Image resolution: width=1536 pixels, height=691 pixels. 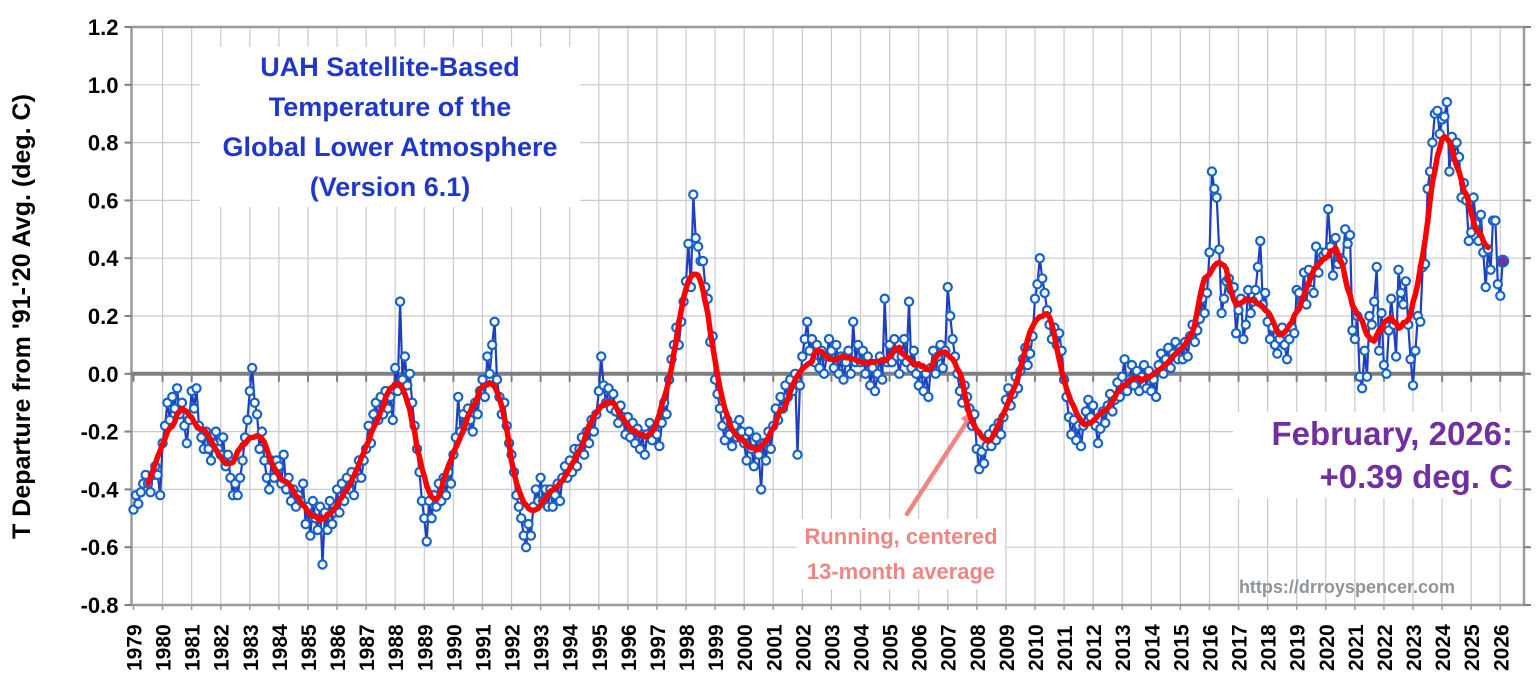 I want to click on svg-text: 2006, so click(x=920, y=647).